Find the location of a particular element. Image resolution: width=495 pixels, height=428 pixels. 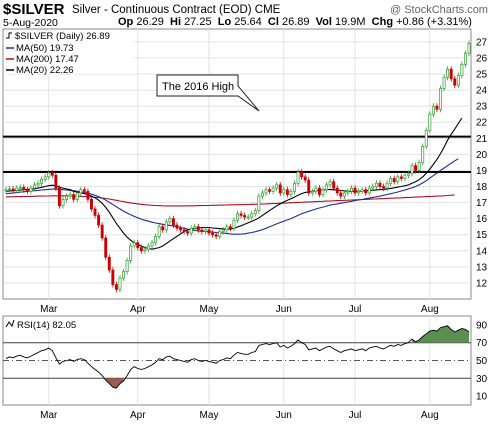

close-label: Cl is located at coordinates (273, 22).